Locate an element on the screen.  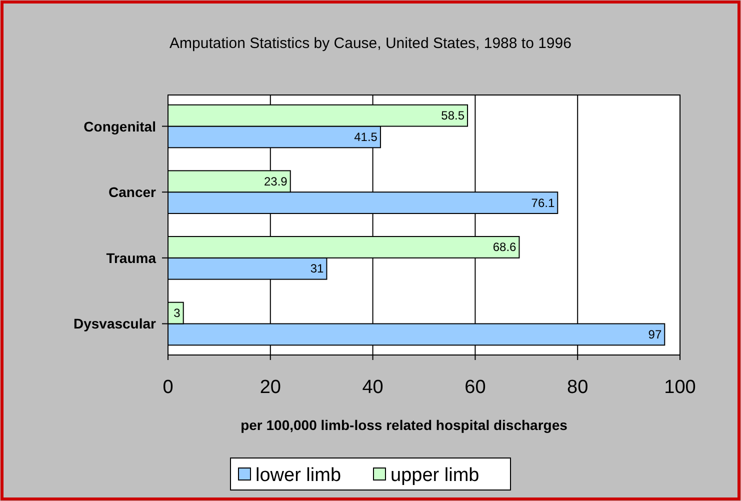
x-tick-label: 40 is located at coordinates (373, 387).